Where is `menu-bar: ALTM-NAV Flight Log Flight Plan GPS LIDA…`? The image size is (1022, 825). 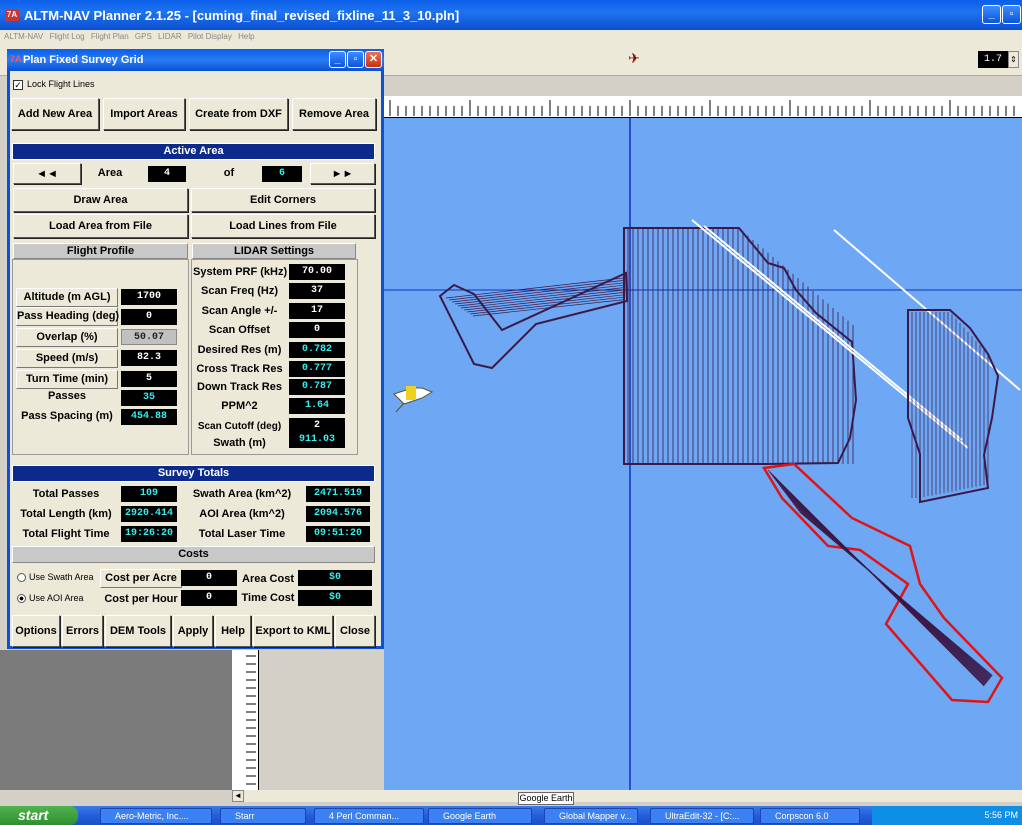 menu-bar: ALTM-NAV Flight Log Flight Plan GPS LIDA… is located at coordinates (511, 37).